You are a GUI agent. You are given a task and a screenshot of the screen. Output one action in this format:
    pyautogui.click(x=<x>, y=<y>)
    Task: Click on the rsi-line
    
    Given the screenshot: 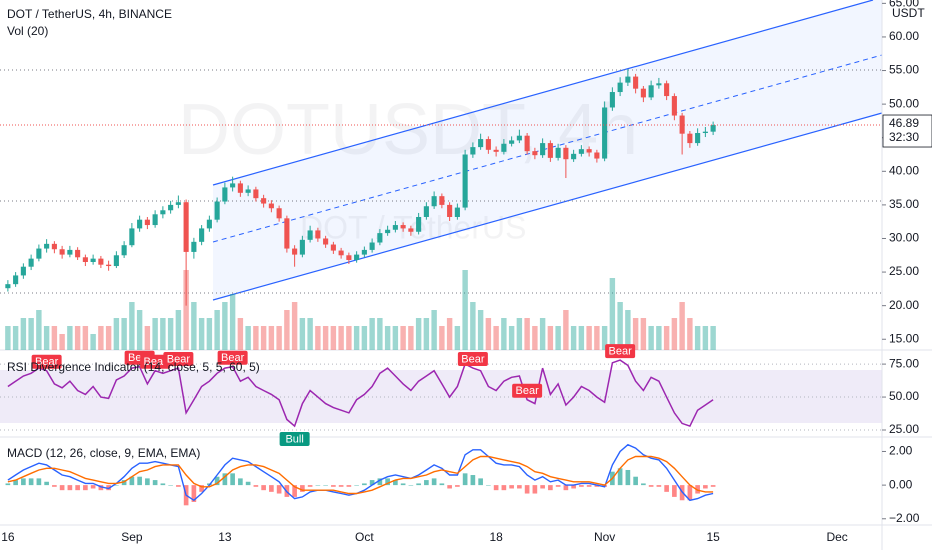 What is the action you would take?
    pyautogui.click(x=360, y=393)
    